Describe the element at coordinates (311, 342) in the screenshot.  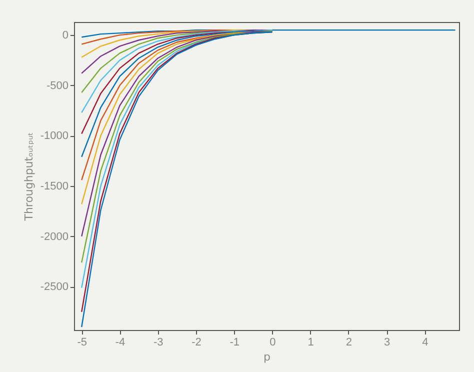
I see `x-tick-label: 1` at that location.